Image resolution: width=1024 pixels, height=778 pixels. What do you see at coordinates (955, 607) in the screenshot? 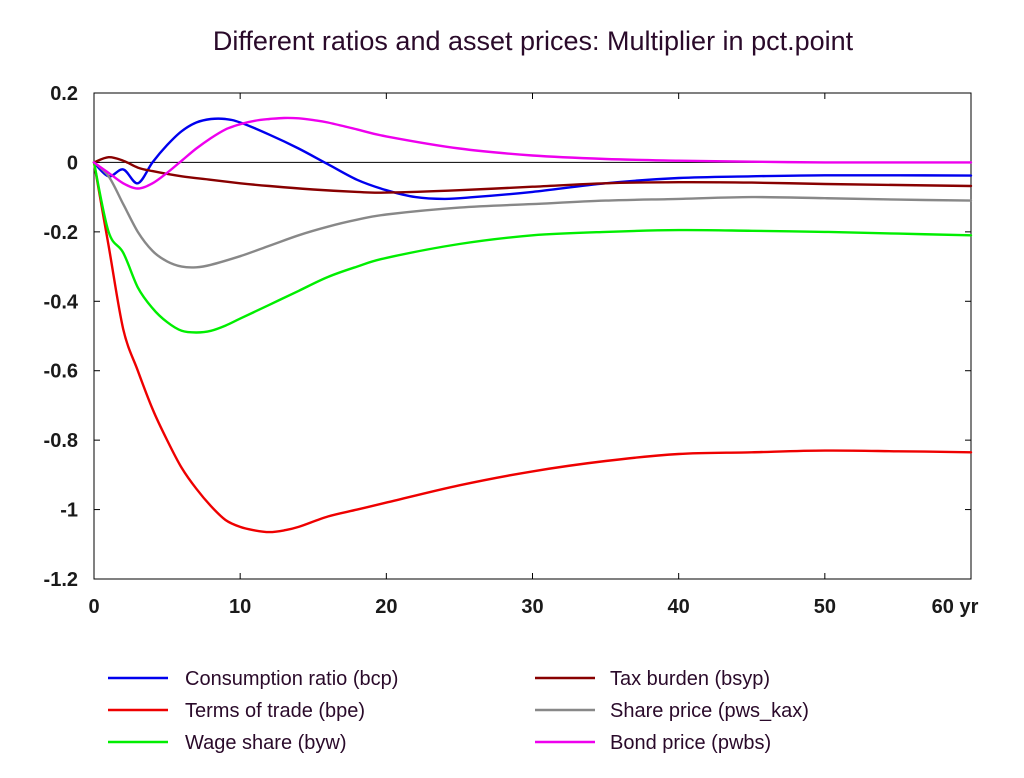
I see `x-tick-label: 60 yr` at bounding box center [955, 607].